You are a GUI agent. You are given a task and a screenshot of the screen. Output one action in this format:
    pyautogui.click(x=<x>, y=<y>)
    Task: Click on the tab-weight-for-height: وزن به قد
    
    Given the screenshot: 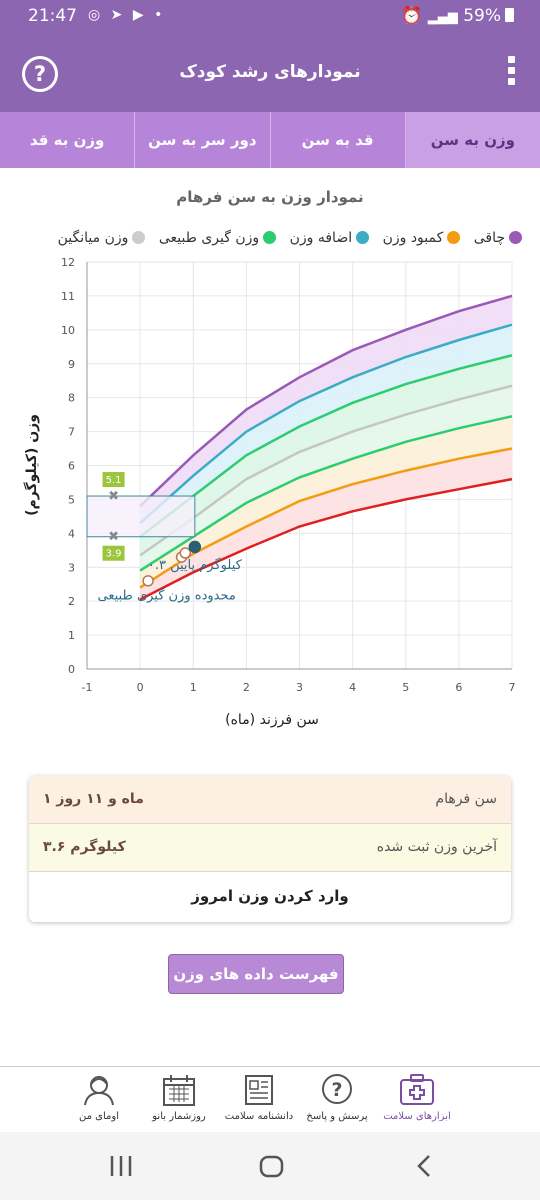 What is the action you would take?
    pyautogui.click(x=68, y=140)
    